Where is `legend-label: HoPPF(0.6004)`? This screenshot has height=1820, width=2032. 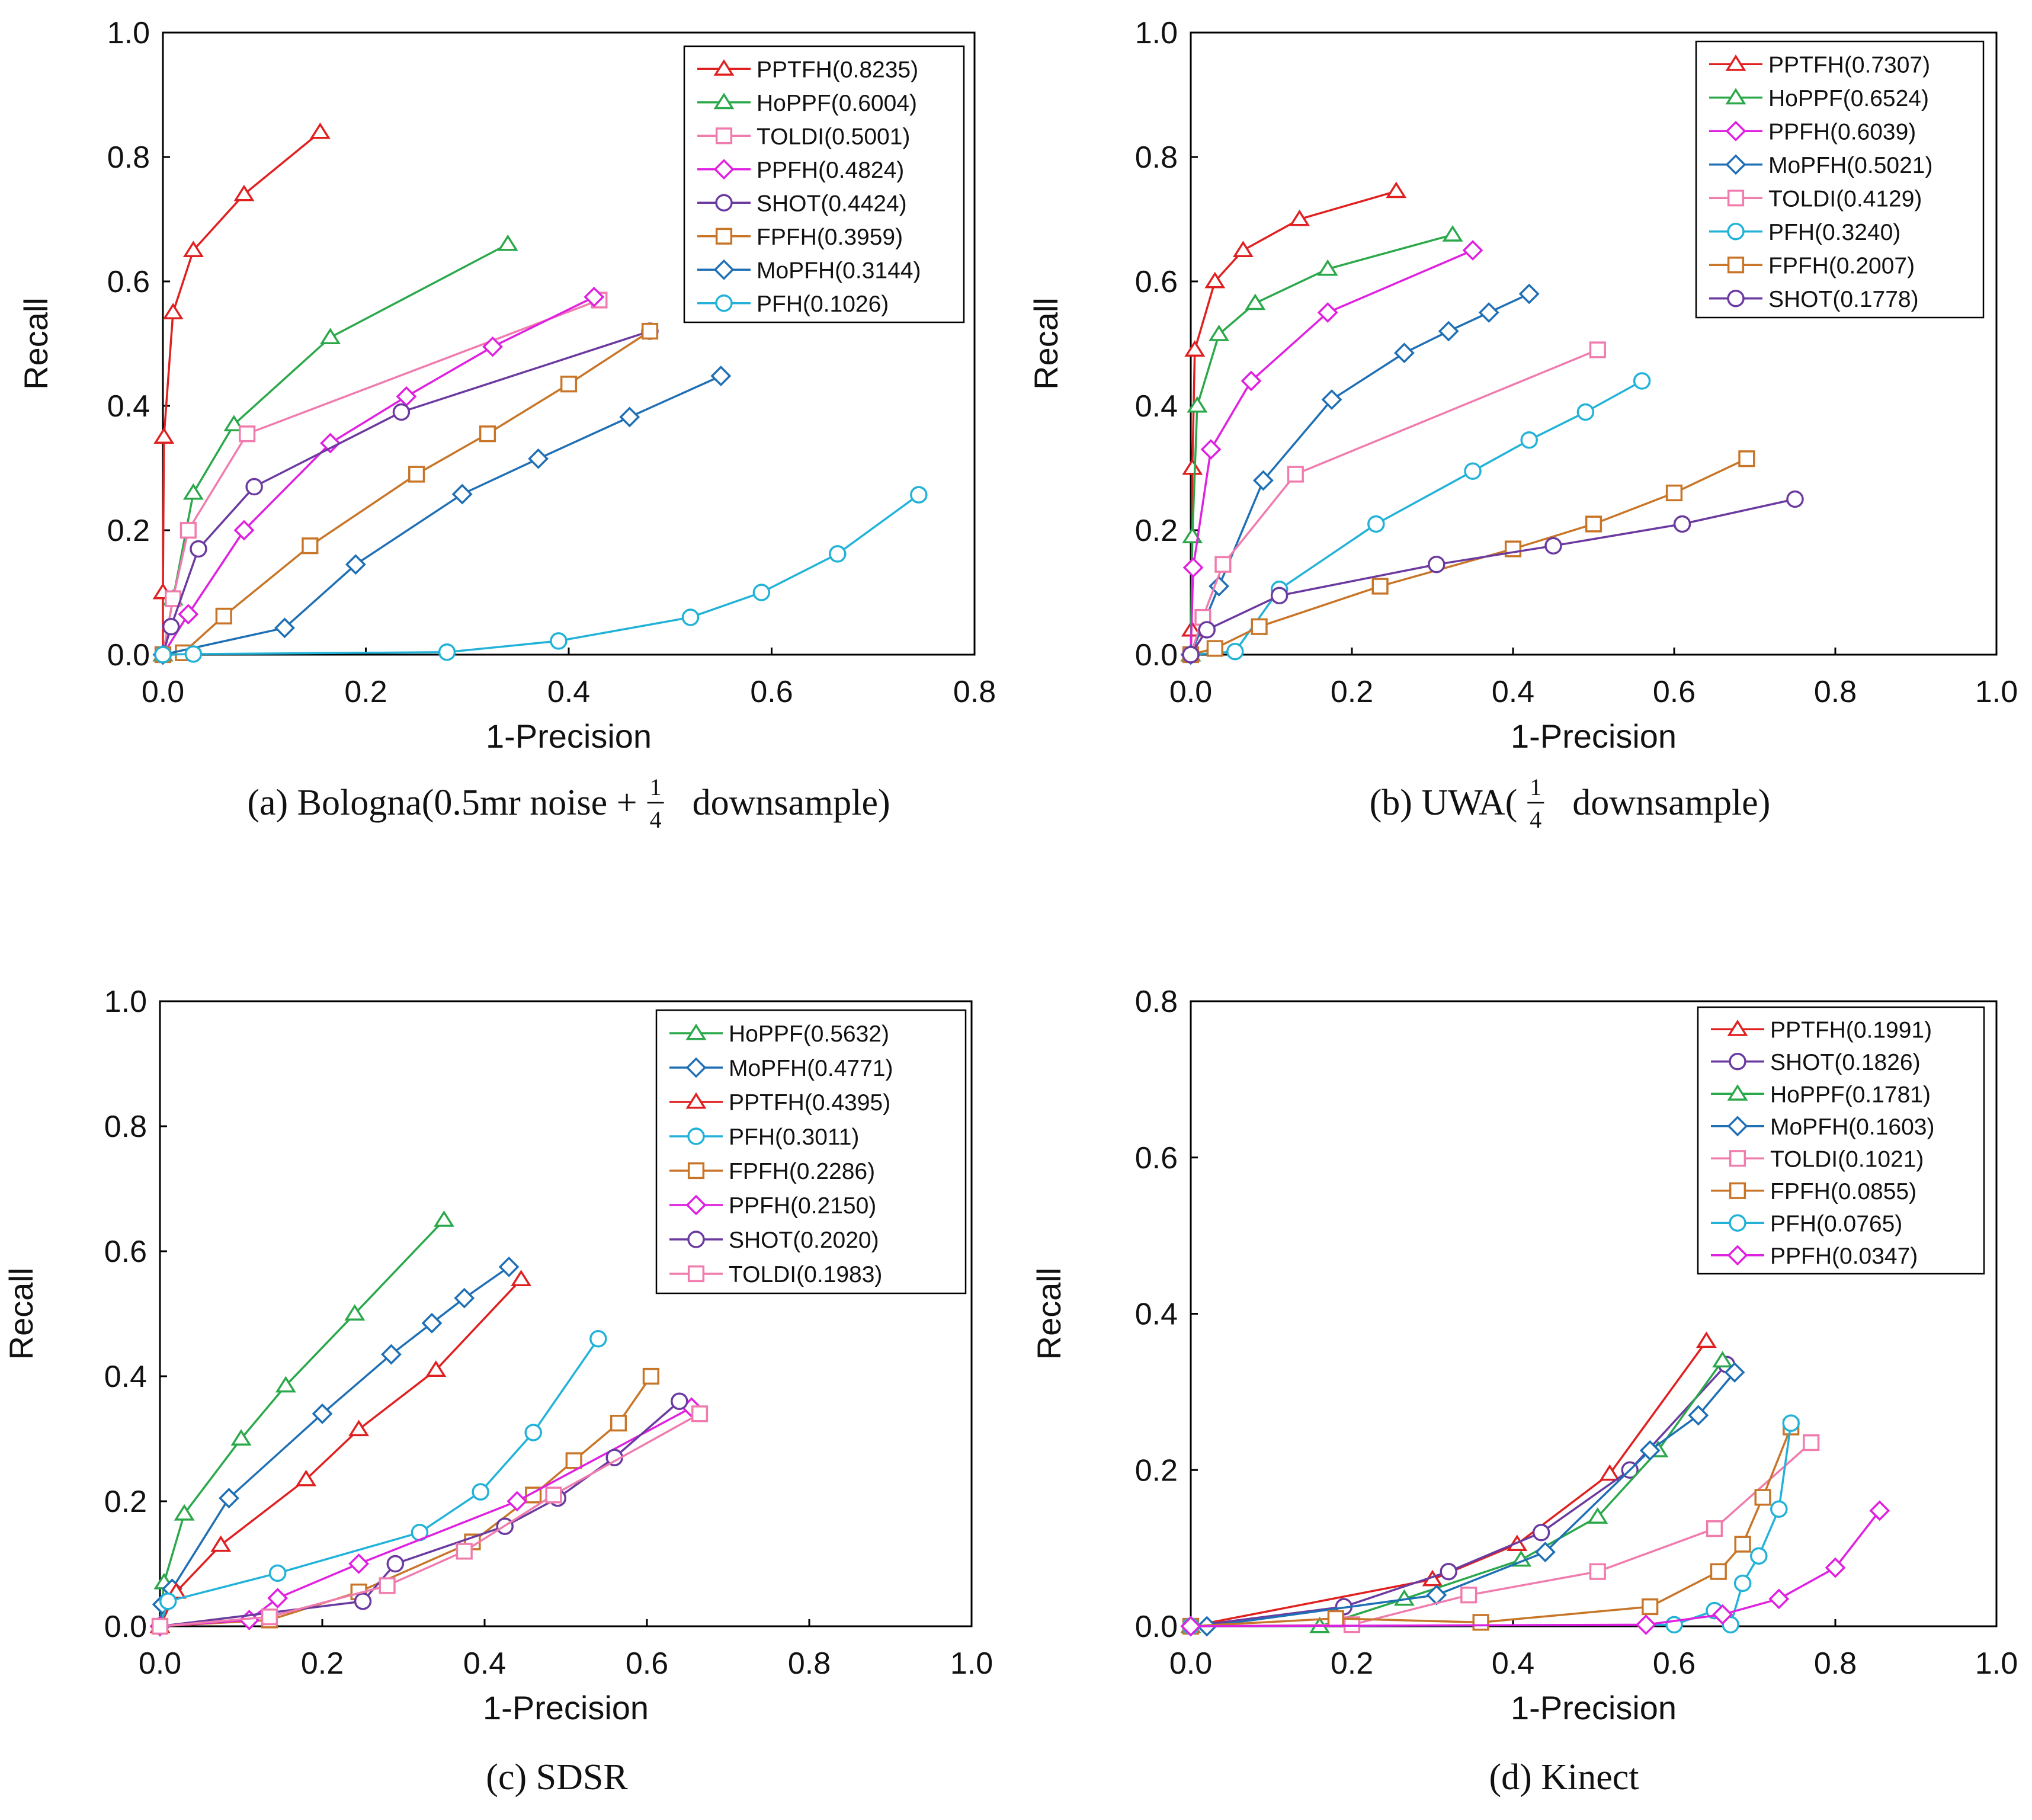
legend-label: HoPPF(0.6004) is located at coordinates (837, 103).